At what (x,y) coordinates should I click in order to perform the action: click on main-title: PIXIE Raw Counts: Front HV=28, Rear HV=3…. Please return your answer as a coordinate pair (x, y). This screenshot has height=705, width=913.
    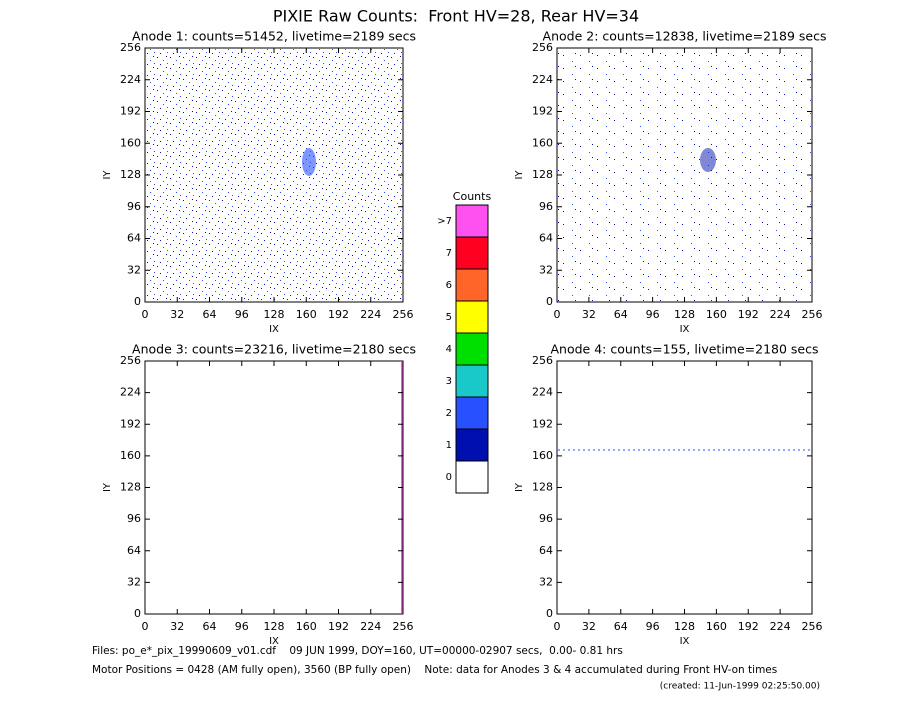
    Looking at the image, I should click on (456, 16).